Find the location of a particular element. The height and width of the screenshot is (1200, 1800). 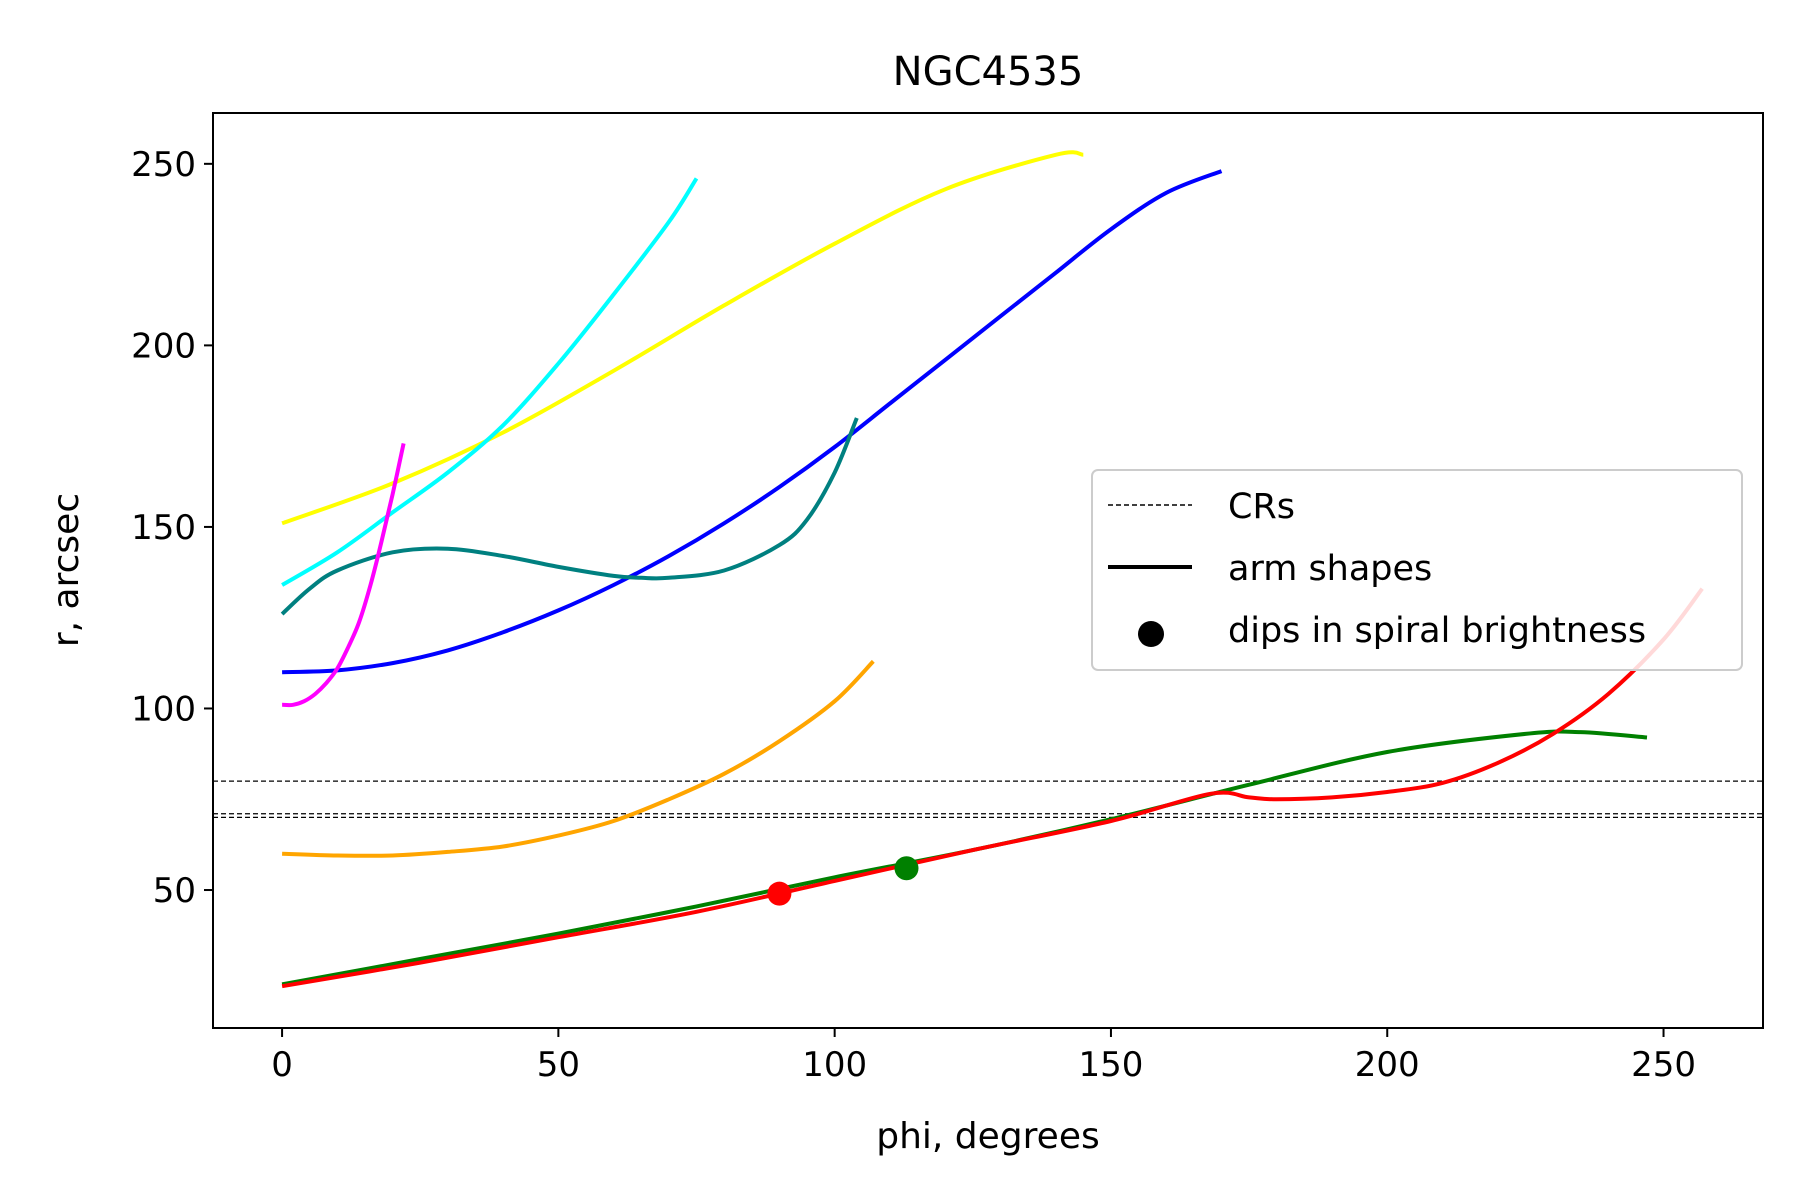

x-tick-label-50: 50 is located at coordinates (558, 1065).